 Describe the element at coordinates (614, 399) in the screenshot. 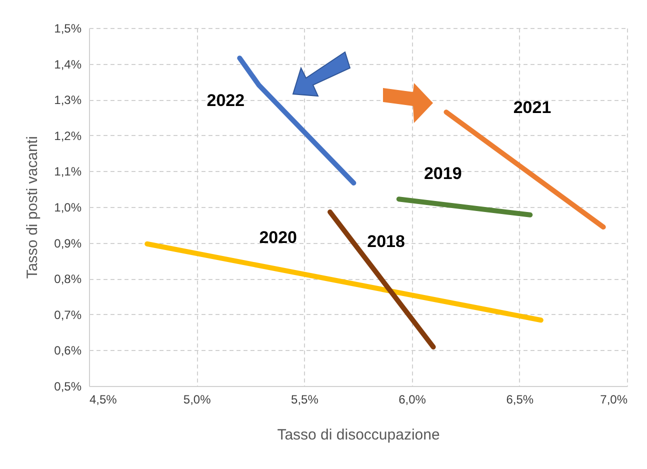

I see `x-tick-label: 7,0%` at that location.